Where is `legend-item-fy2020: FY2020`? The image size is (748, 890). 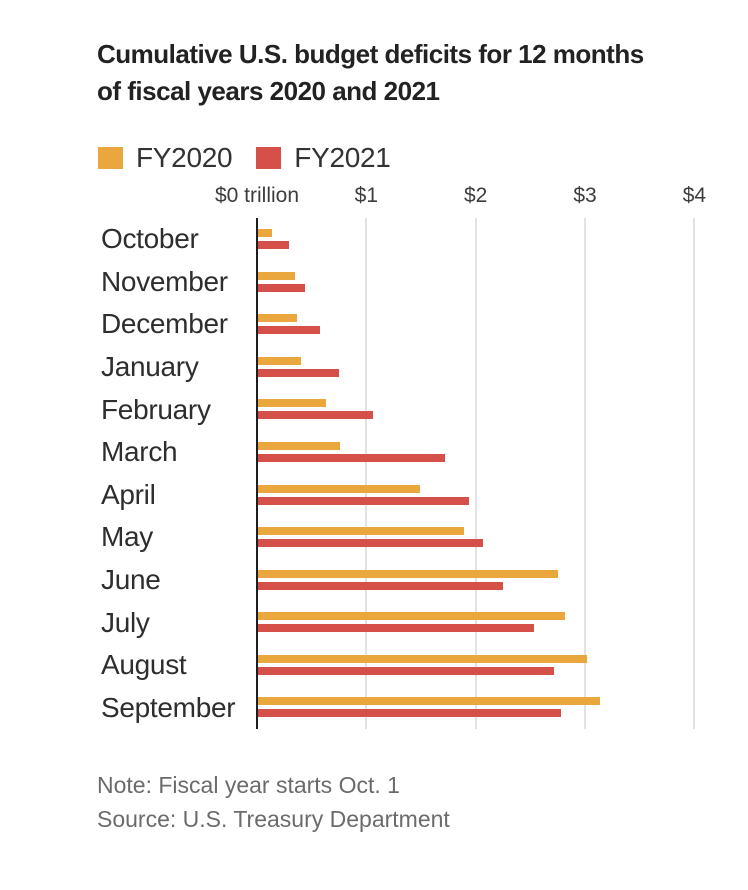
legend-item-fy2020: FY2020 is located at coordinates (165, 158).